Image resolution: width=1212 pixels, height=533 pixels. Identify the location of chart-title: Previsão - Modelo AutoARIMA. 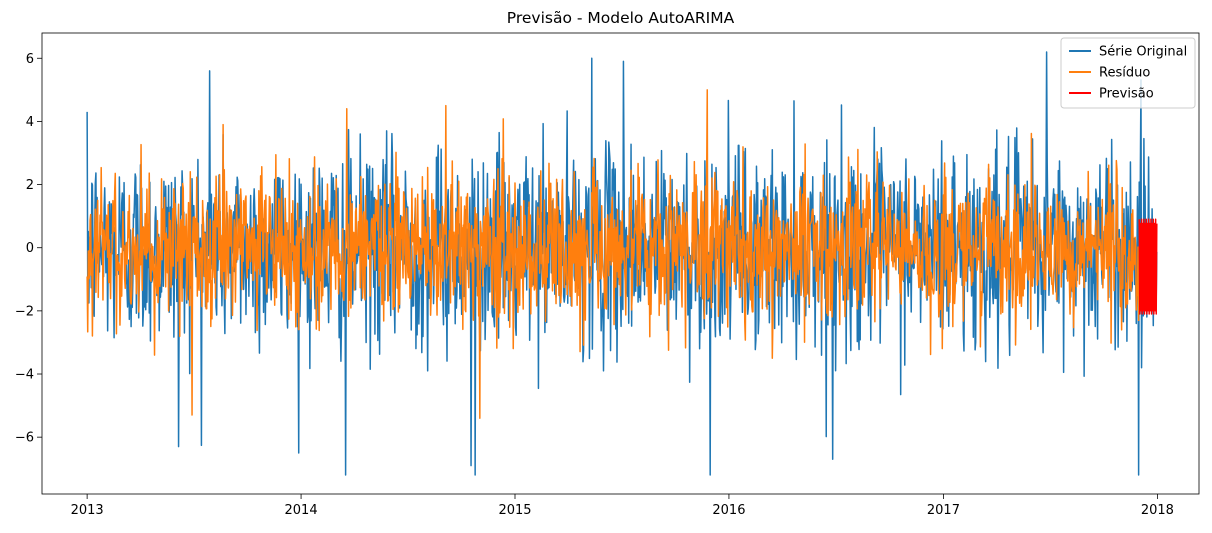
(621, 18).